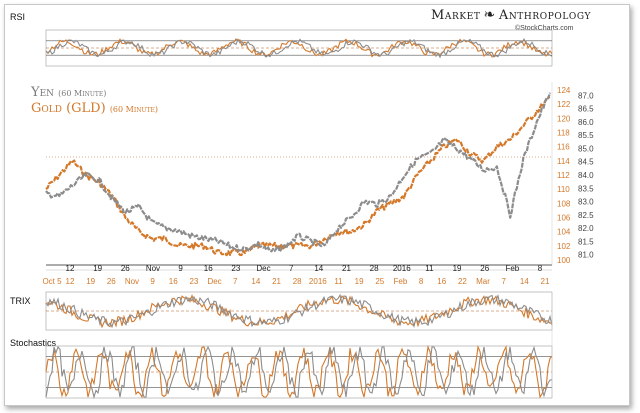 This screenshot has height=413, width=640. Describe the element at coordinates (586, 188) in the screenshot. I see `yen-axis-tick: 83.5` at that location.